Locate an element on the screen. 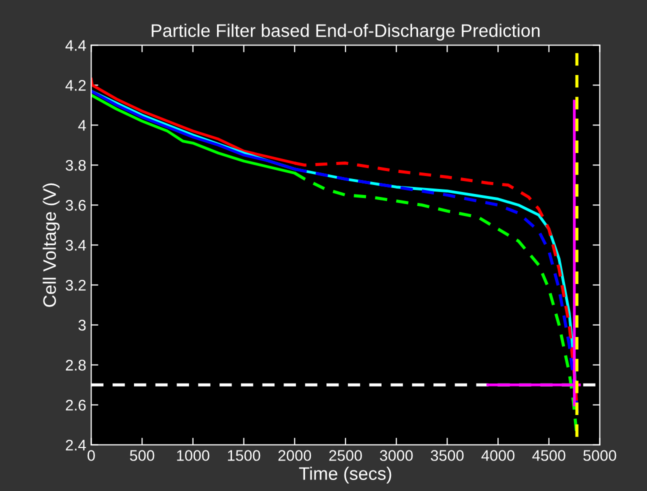 Image resolution: width=647 pixels, height=491 pixels. x-tick-label: 4500 is located at coordinates (549, 455).